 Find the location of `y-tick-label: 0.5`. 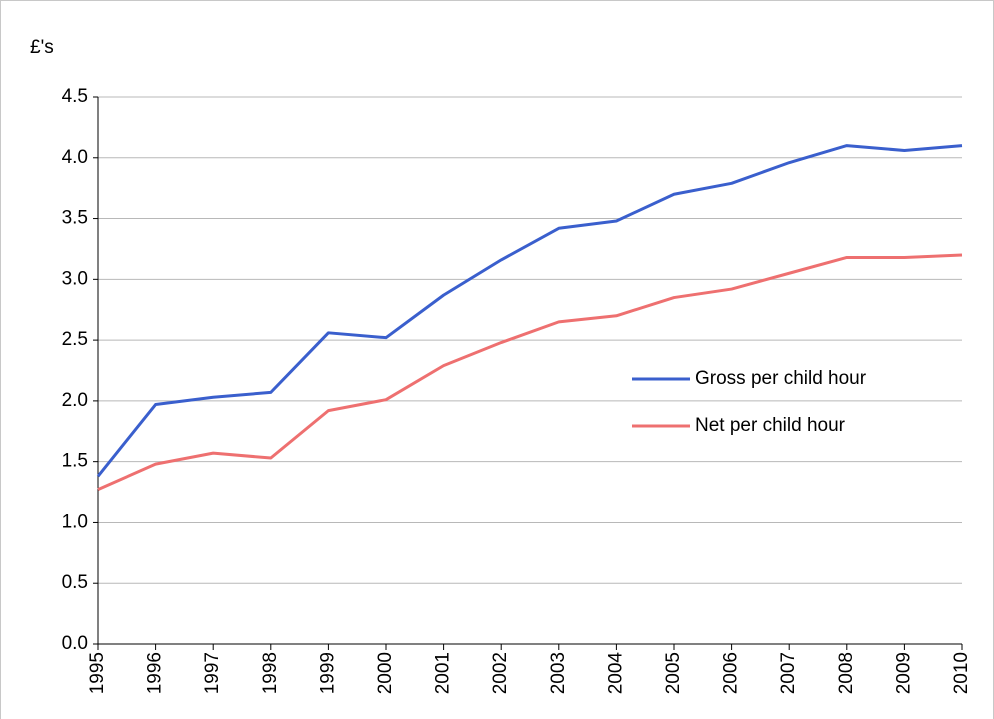

y-tick-label: 0.5 is located at coordinates (75, 582).